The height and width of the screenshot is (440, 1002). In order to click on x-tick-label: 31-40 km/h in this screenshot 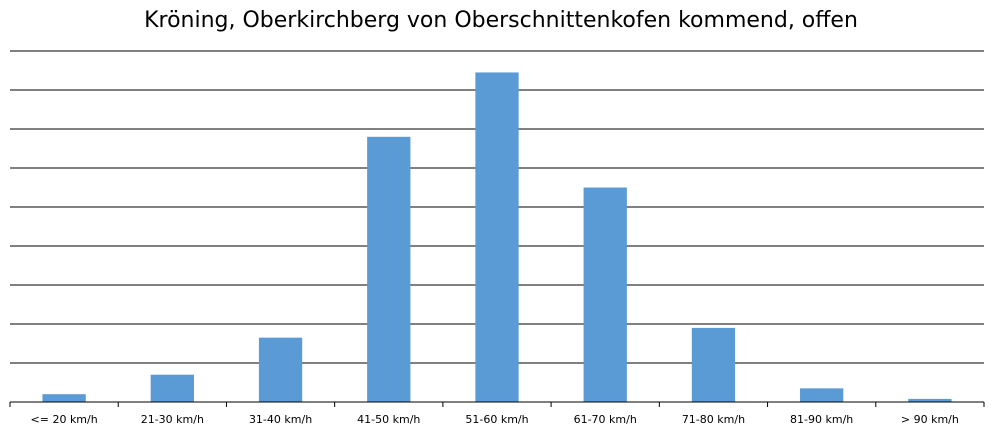, I will do `click(280, 419)`.